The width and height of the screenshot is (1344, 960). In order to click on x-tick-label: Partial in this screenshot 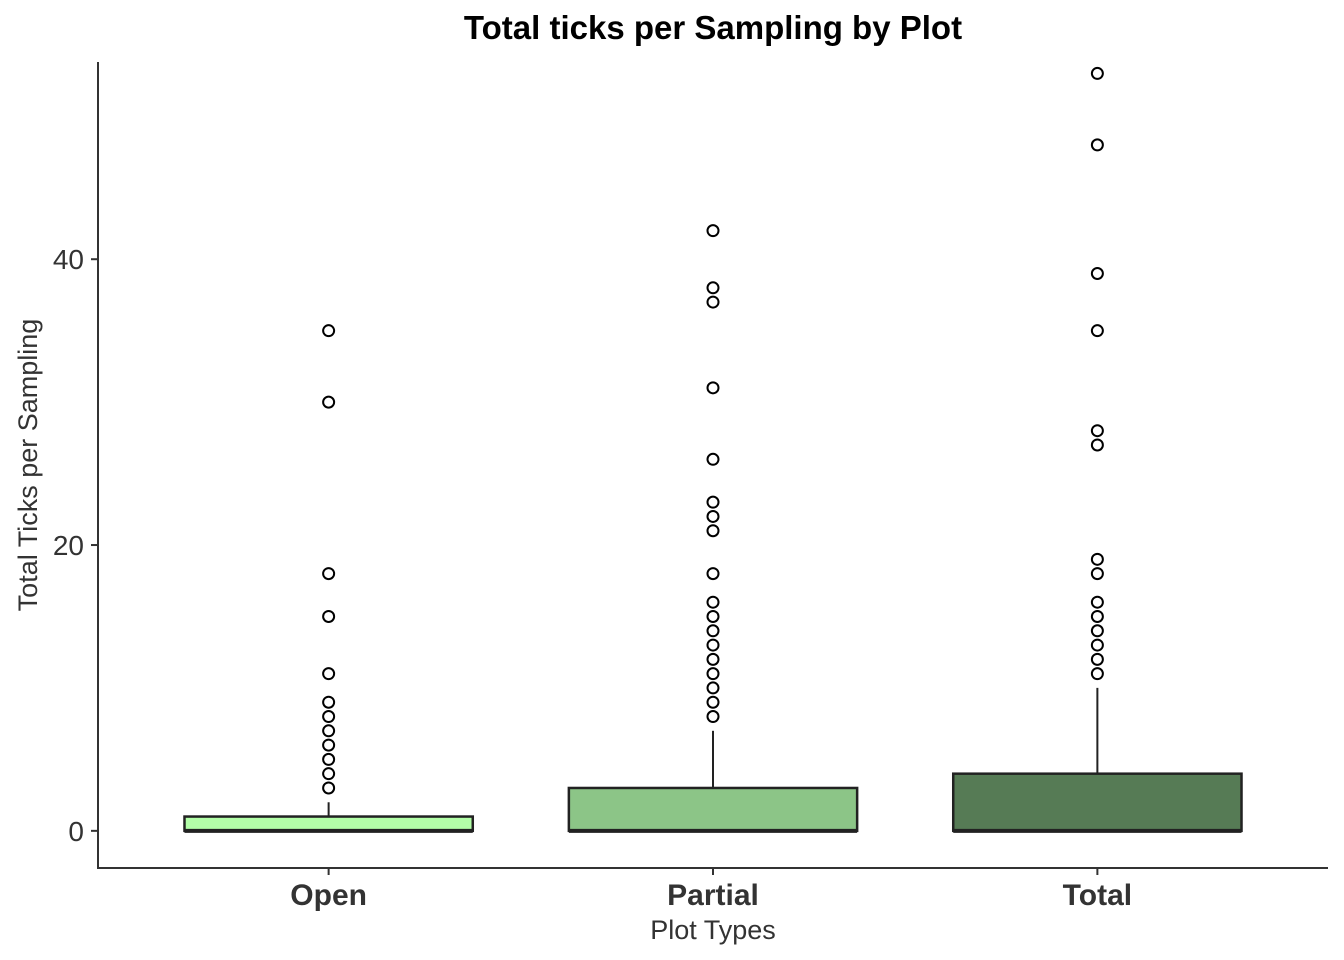, I will do `click(713, 895)`.